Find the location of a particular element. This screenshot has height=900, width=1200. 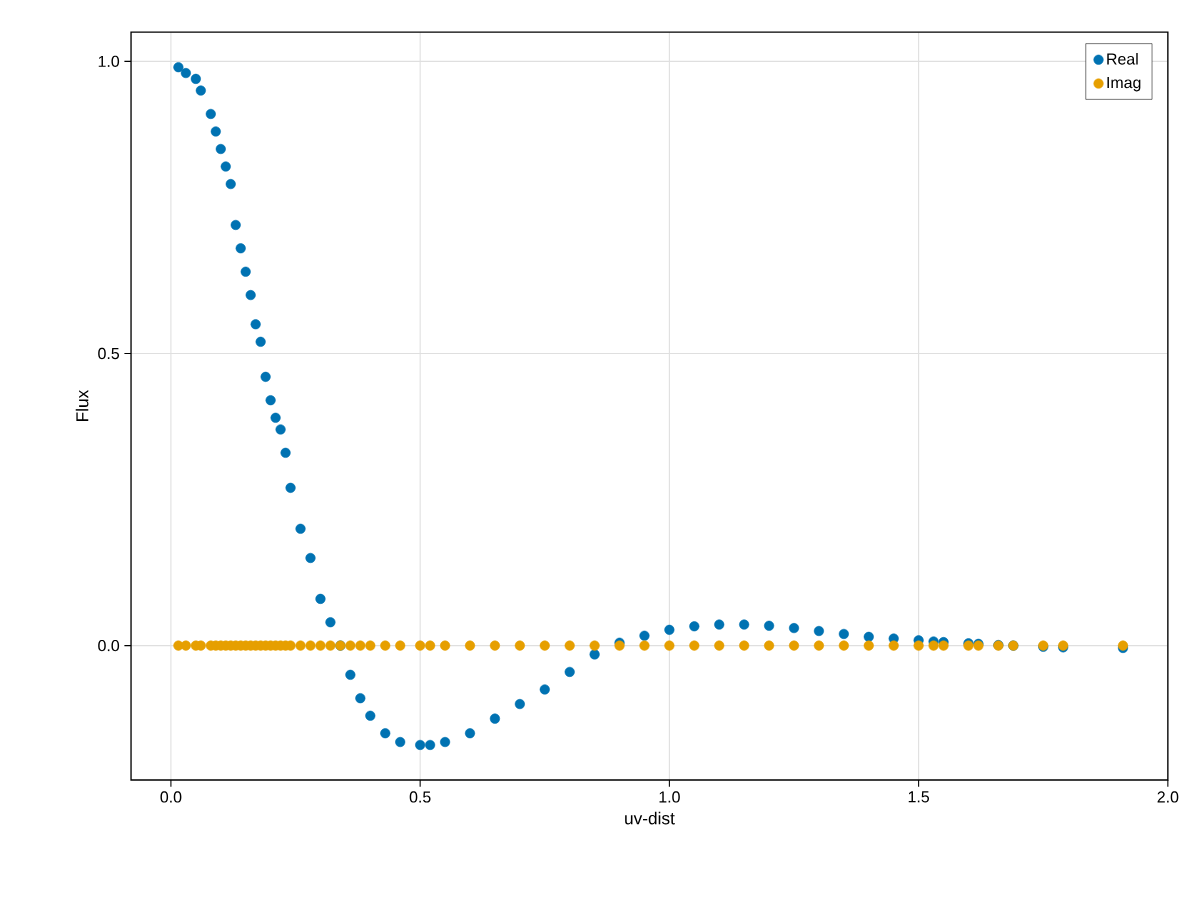

x-tick-label: 2.0 is located at coordinates (1168, 797).